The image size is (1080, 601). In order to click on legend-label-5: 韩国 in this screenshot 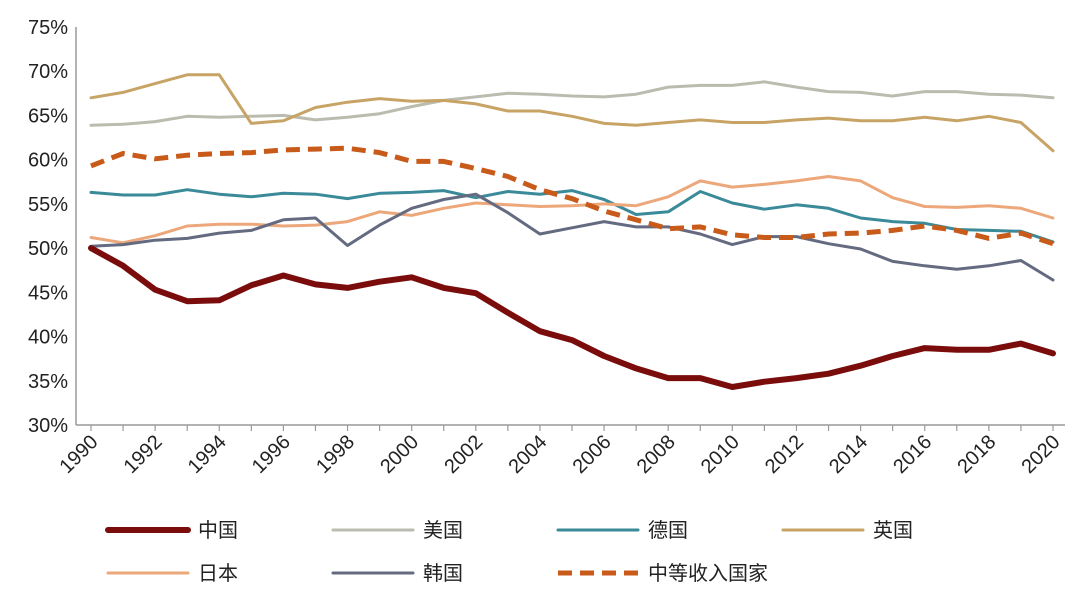, I will do `click(443, 573)`.